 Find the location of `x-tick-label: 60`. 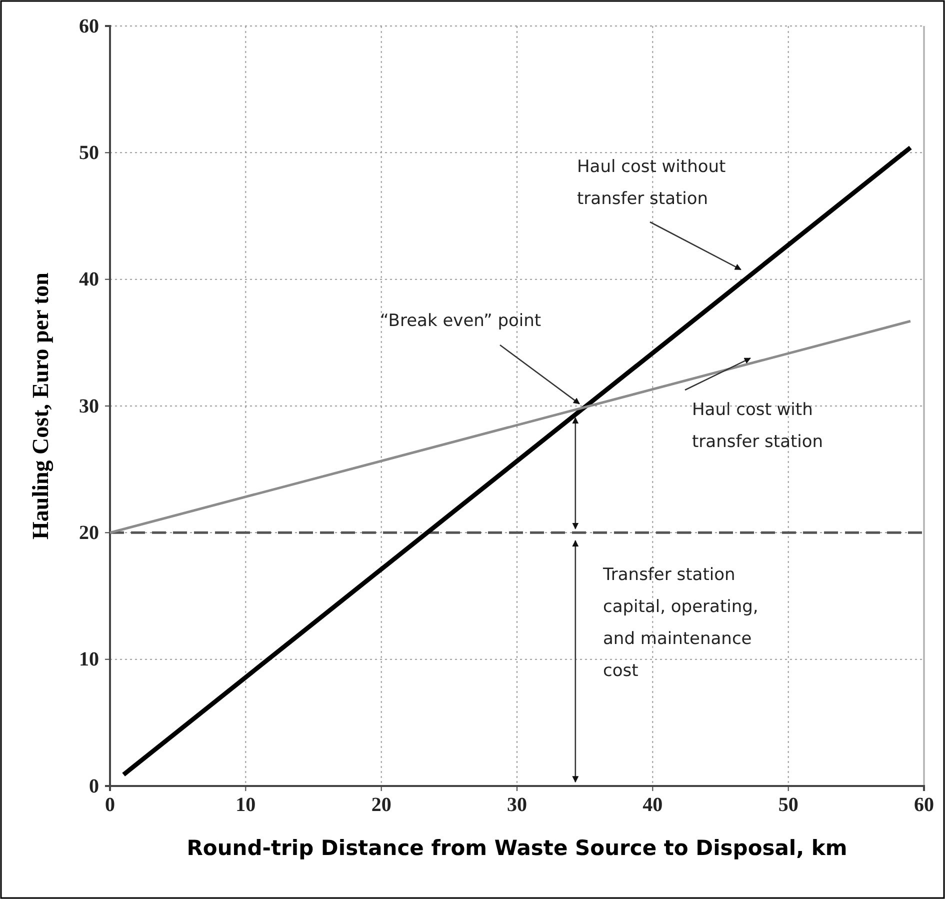

x-tick-label: 60 is located at coordinates (924, 805).